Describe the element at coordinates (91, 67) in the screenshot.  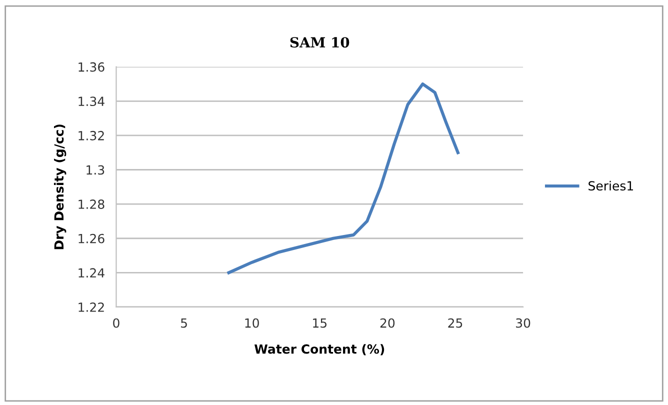
I see `y-tick-label: 1.36` at that location.